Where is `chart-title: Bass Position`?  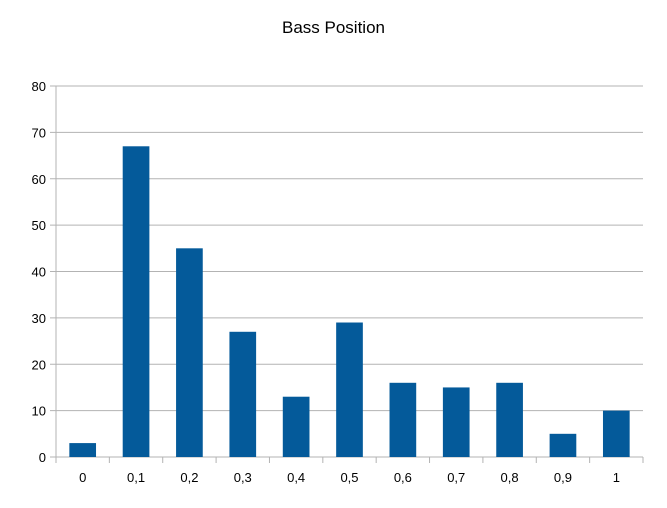 chart-title: Bass Position is located at coordinates (333, 27).